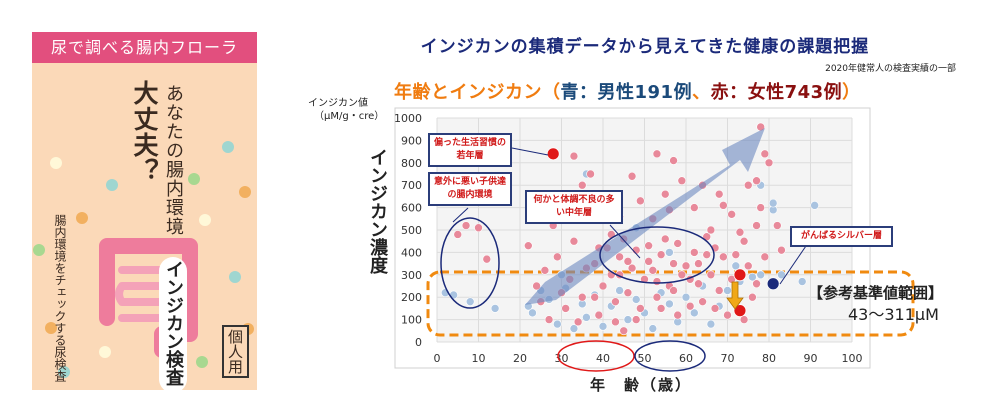 The width and height of the screenshot is (1000, 413). I want to click on y-tick-label: 1000, so click(408, 118).